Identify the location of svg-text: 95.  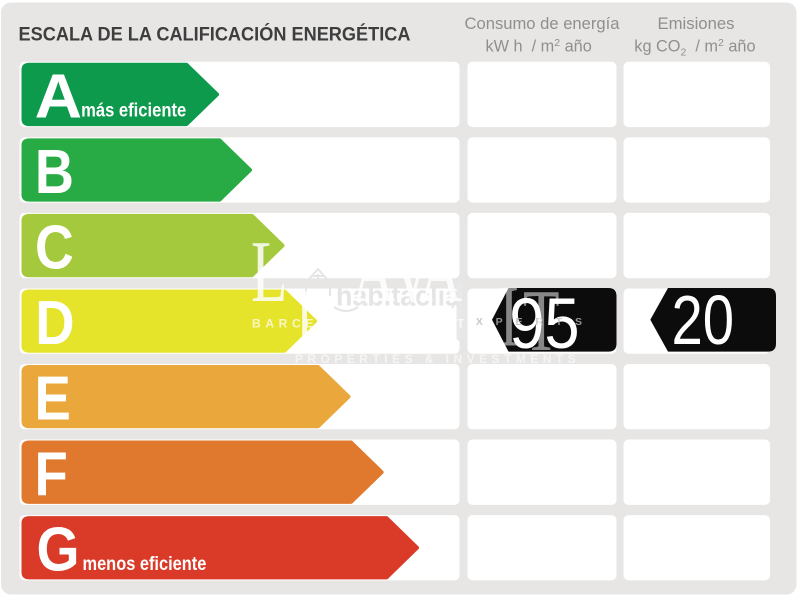
(544, 323).